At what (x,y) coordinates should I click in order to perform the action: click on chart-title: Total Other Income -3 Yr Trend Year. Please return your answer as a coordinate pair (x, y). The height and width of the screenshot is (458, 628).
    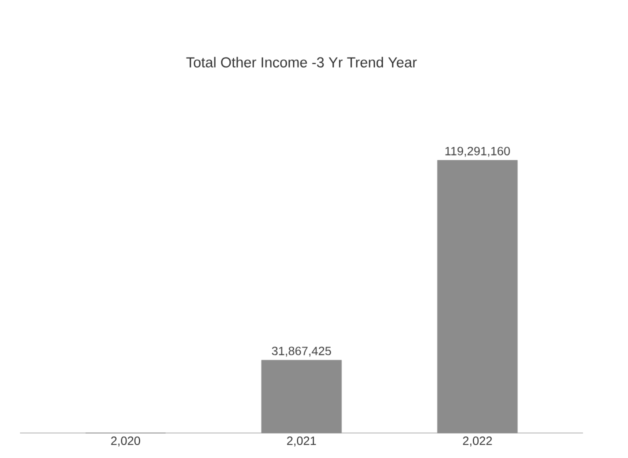
    Looking at the image, I should click on (301, 62).